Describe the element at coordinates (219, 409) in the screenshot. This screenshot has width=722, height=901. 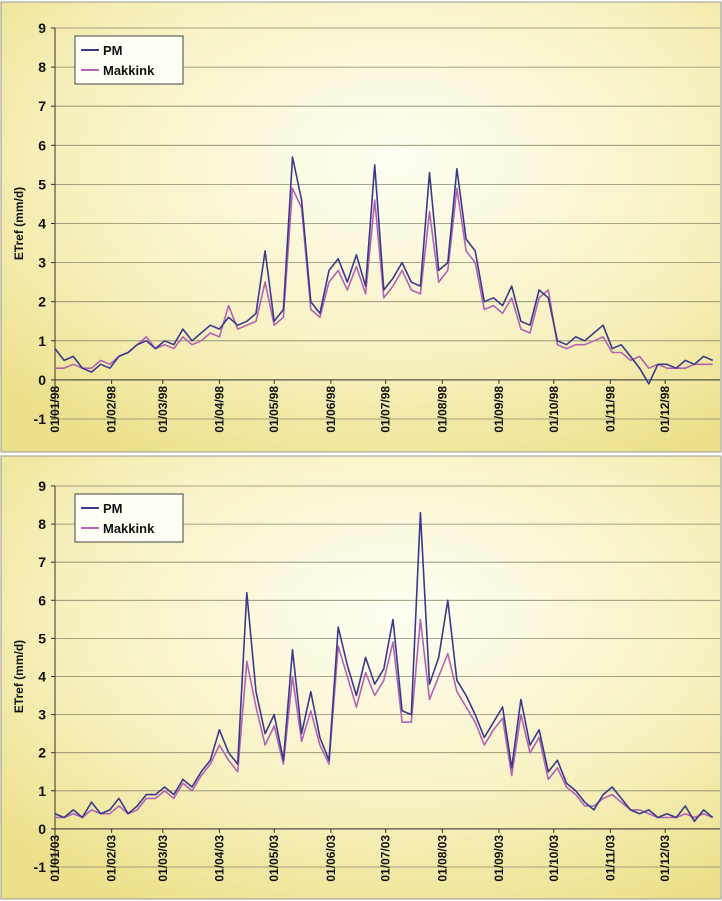
I see `x-tick-label: 01/04/98` at that location.